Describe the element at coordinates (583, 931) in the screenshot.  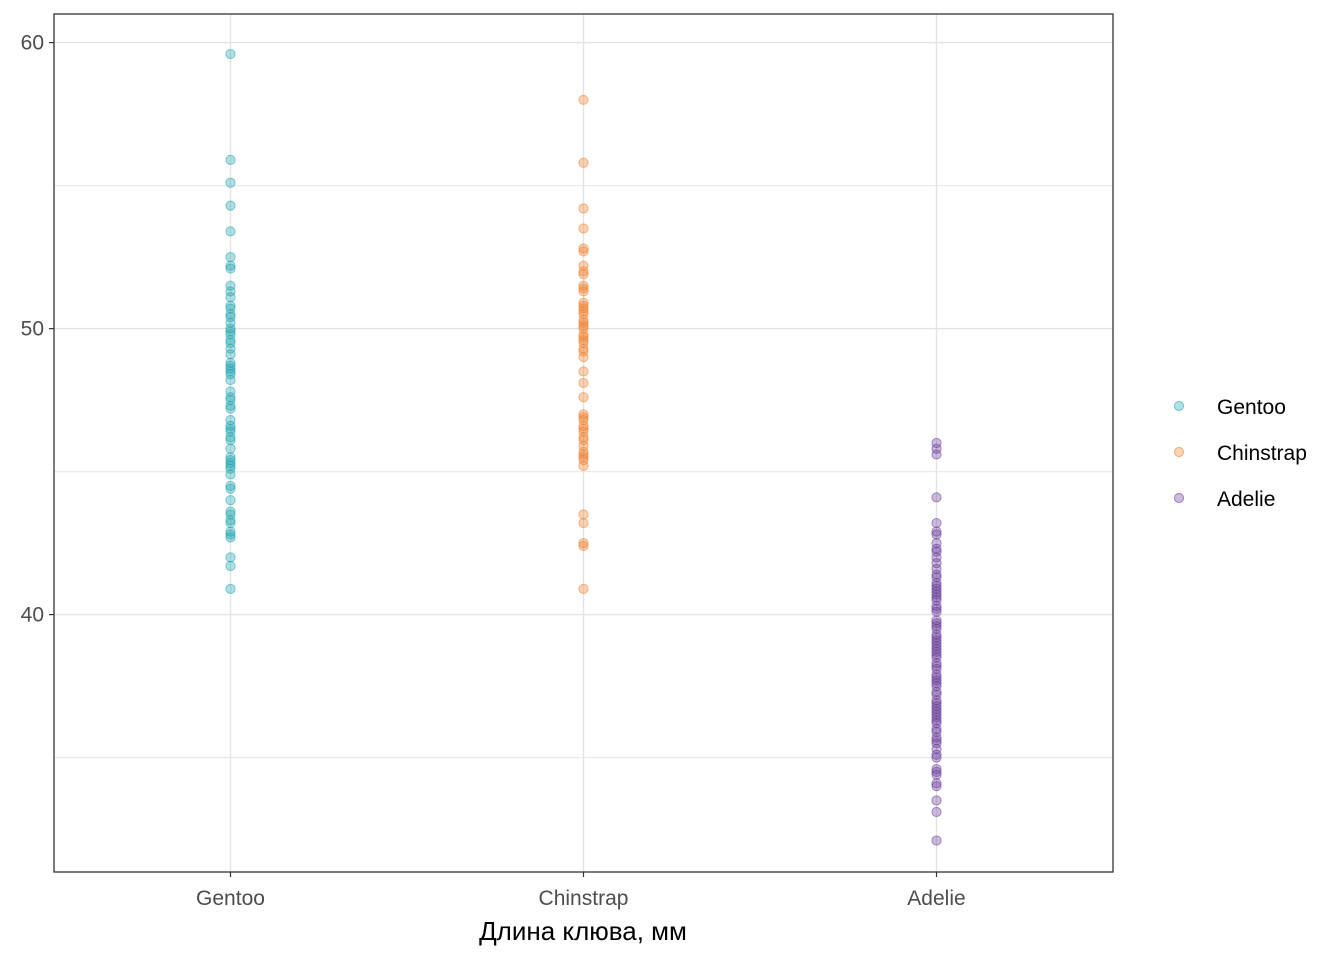
I see `x-axis-title: Длина клюва, мм` at that location.